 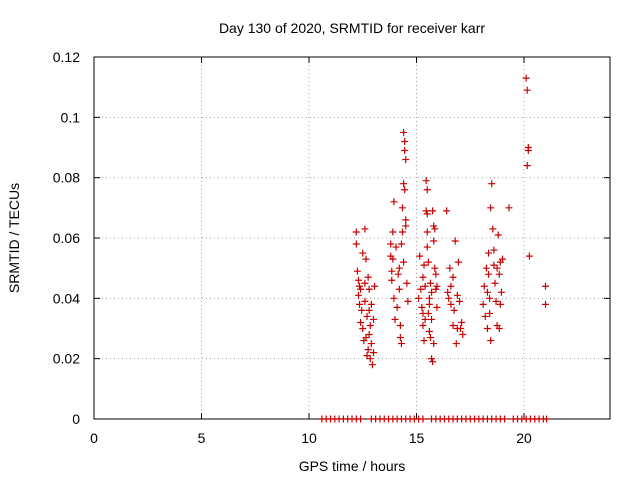 I want to click on y-tick-label: 0.06, so click(x=66, y=238).